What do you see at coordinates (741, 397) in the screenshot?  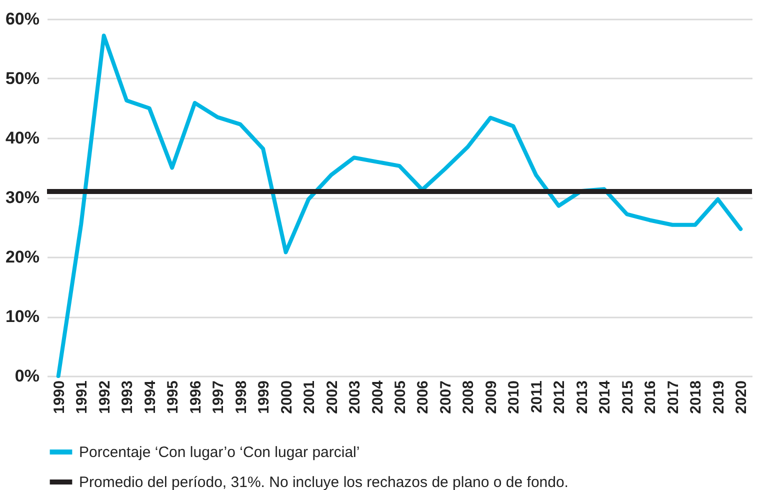 I see `x-tick-label: 2020` at bounding box center [741, 397].